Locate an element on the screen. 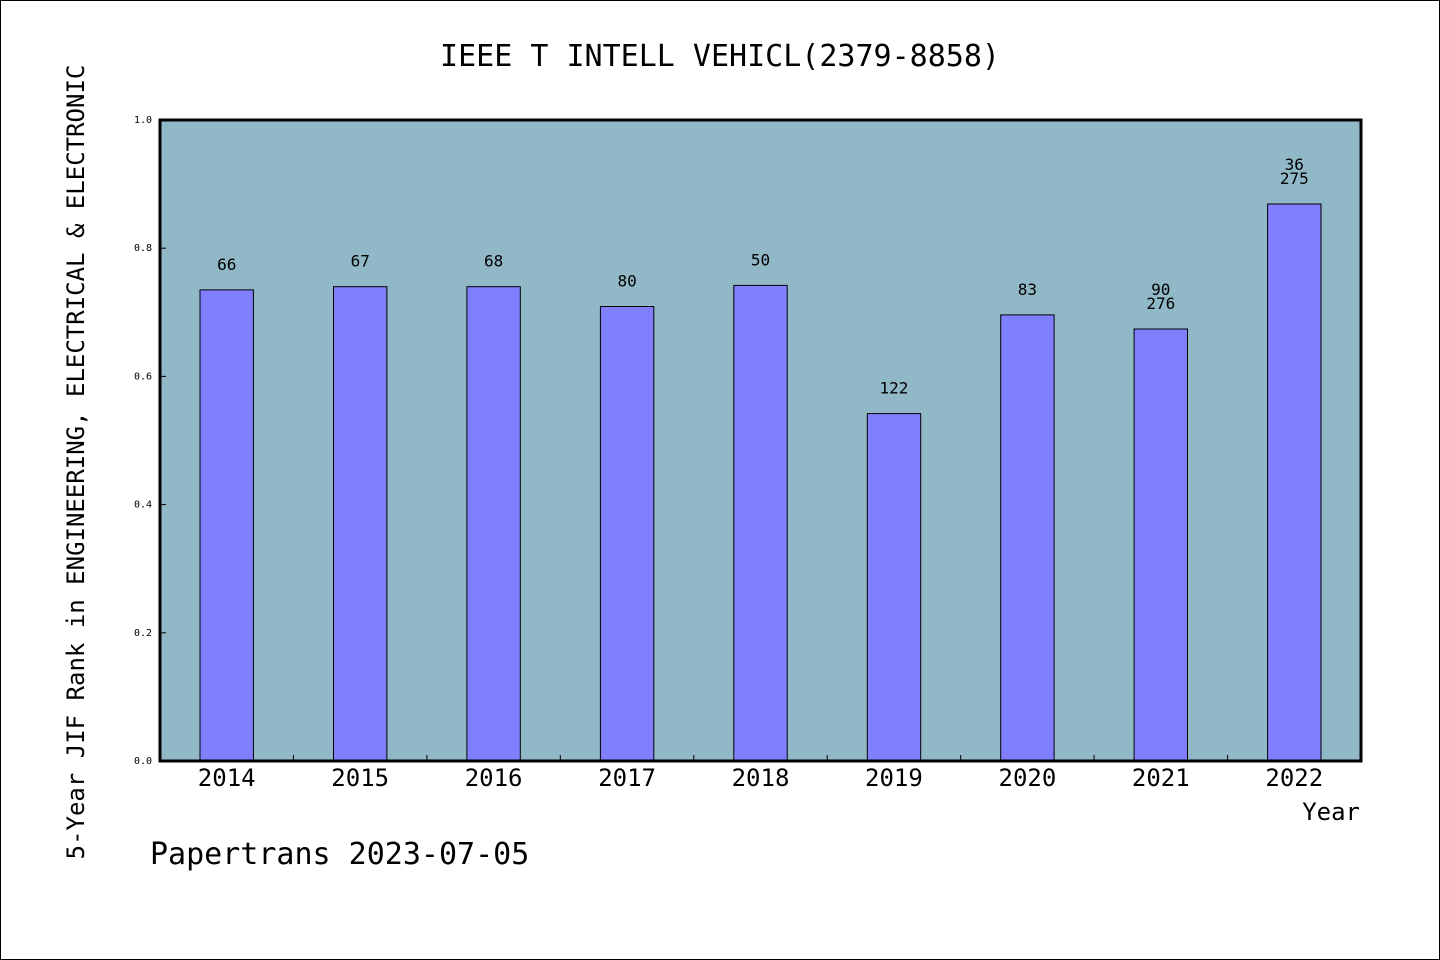 The image size is (1440, 960). chart-title: IEEE T INTELL VEHICL(2379-8858) is located at coordinates (720, 56).